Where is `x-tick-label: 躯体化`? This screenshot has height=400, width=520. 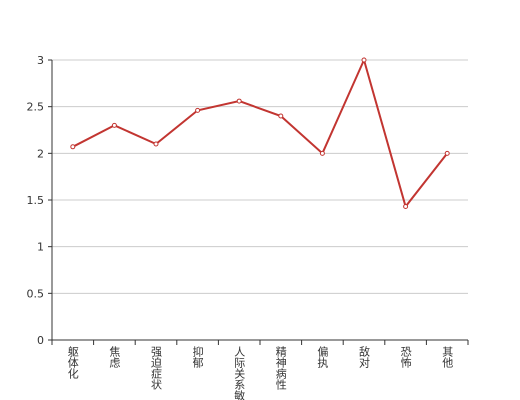
x-tick-label: 躯体化 is located at coordinates (72, 363).